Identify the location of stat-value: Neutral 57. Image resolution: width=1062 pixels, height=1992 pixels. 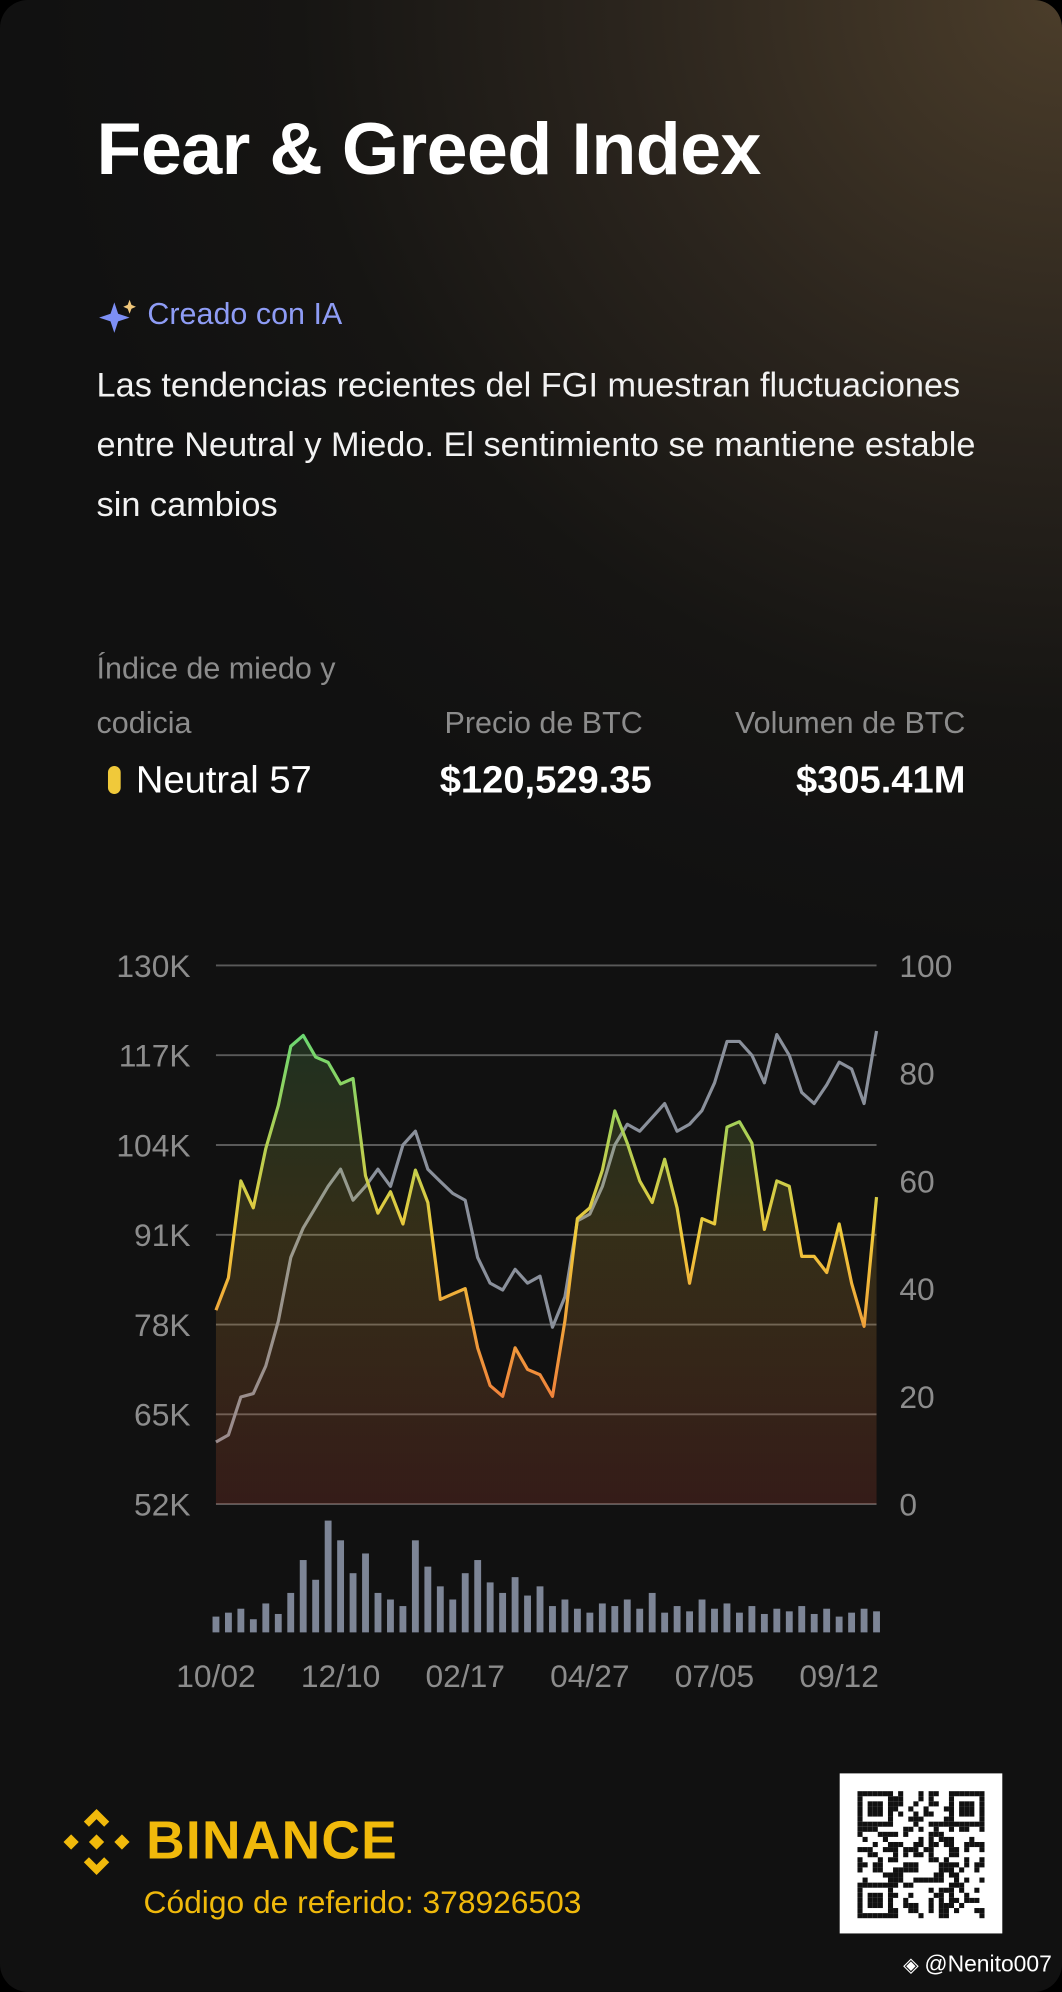
(223, 780).